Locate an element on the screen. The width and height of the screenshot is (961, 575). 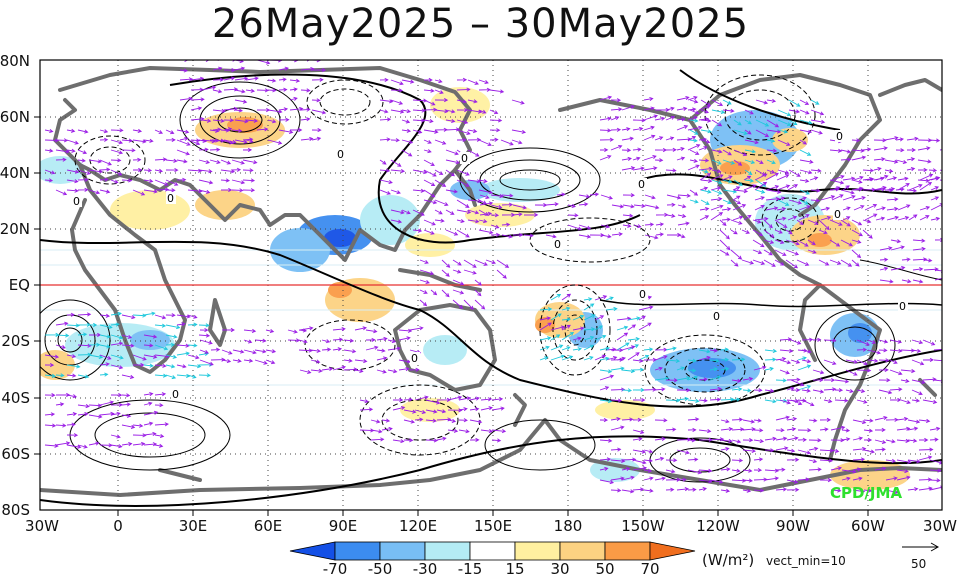
lon-label: 60E is located at coordinates (268, 526).